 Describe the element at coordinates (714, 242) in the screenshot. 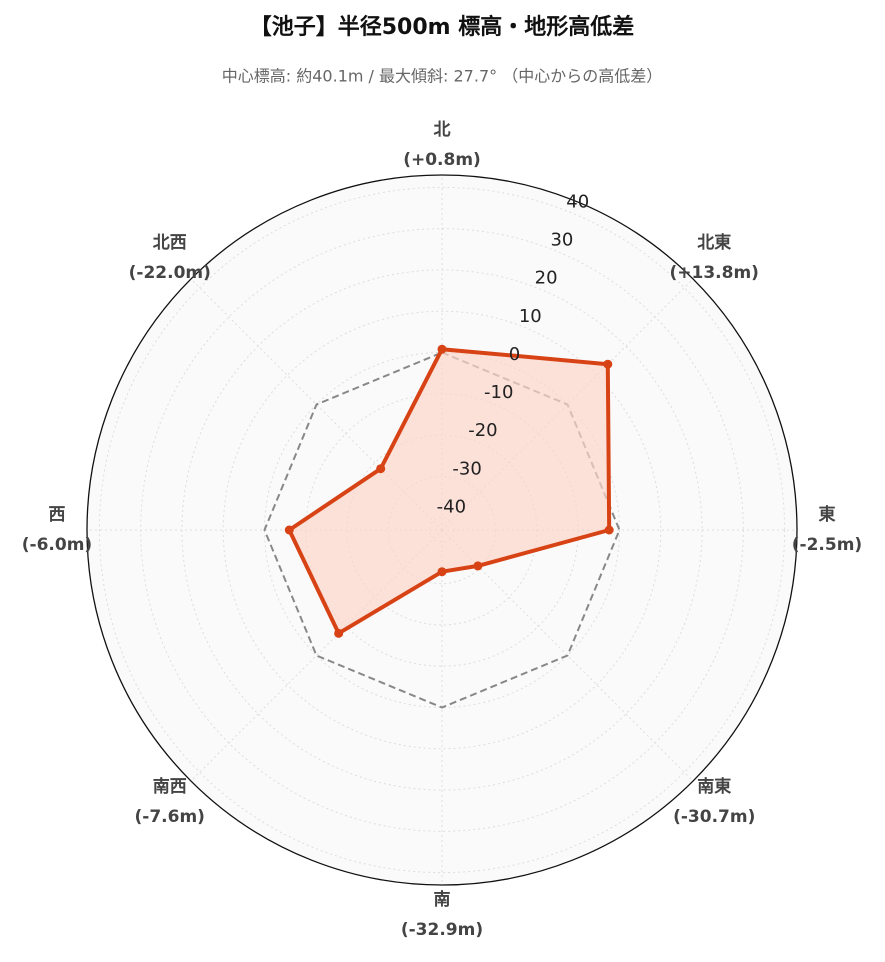

I see `category-label: 北東` at that location.